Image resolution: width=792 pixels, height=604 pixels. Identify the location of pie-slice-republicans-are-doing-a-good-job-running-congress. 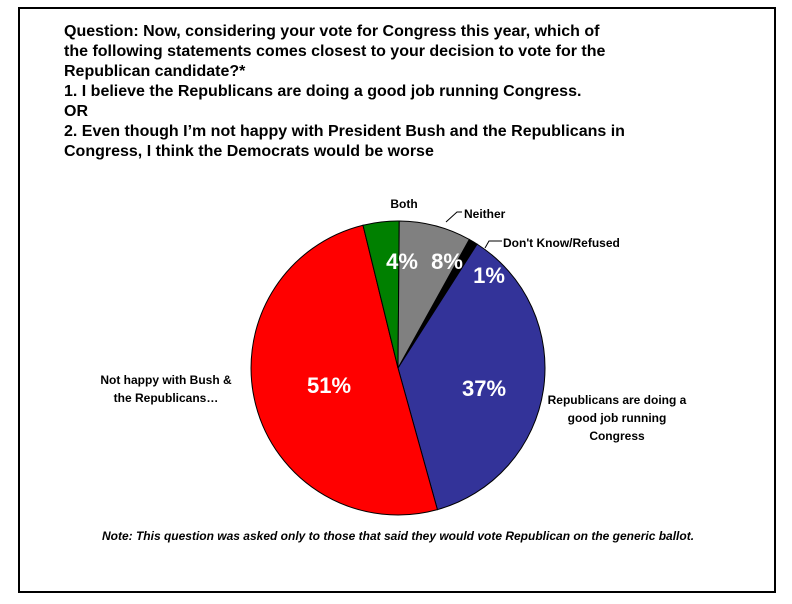
(471, 377).